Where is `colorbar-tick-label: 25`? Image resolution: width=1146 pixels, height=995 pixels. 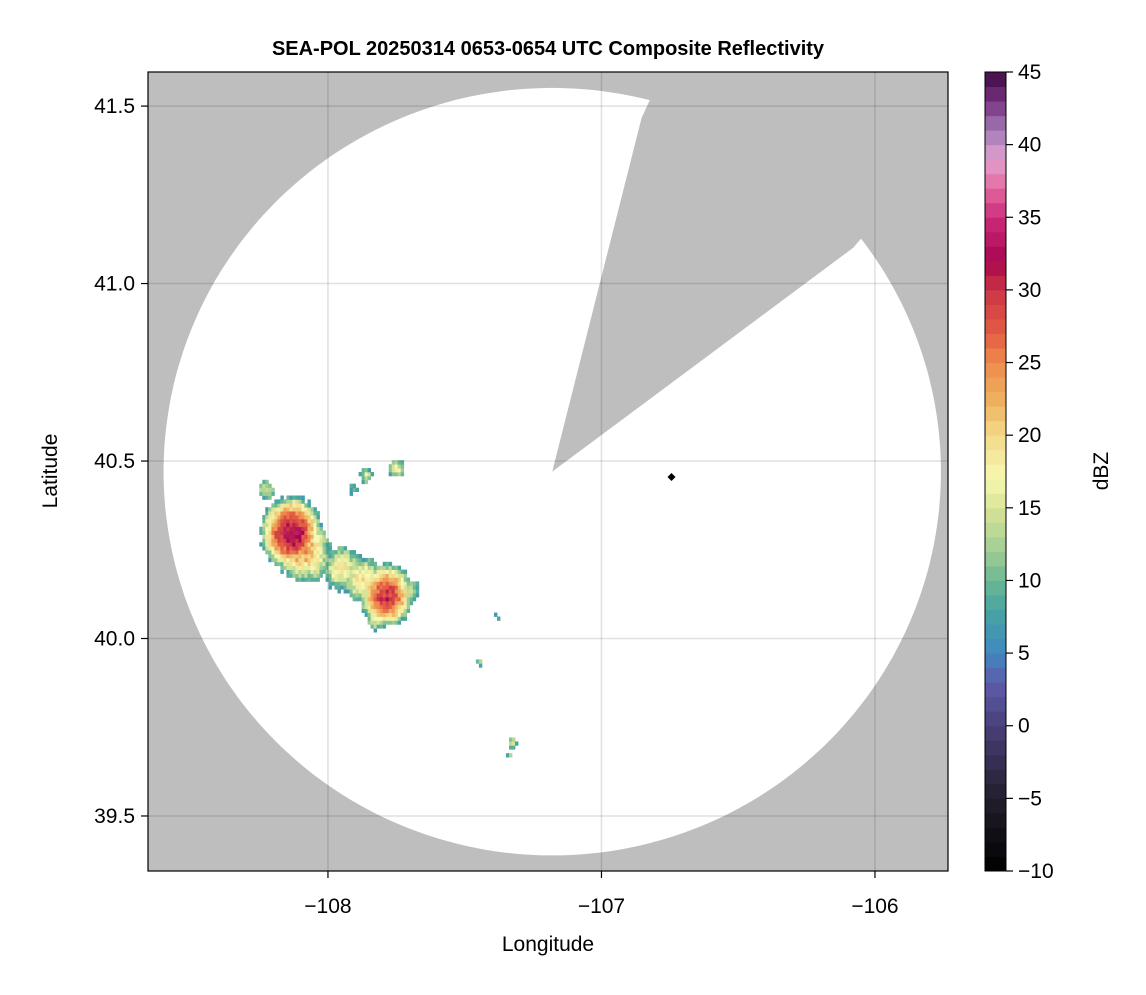 colorbar-tick-label: 25 is located at coordinates (1029, 363).